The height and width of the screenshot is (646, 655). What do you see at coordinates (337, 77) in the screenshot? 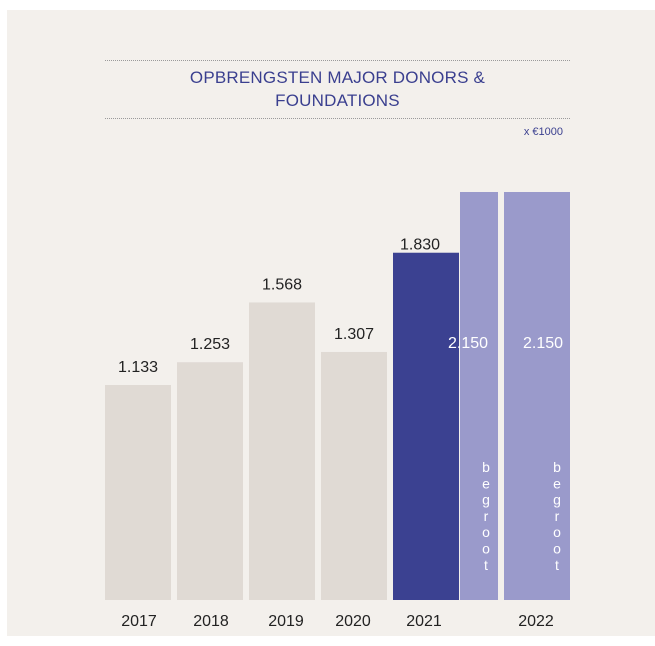
I see `chart-title-line-1: OPBRENGSTEN MAJOR DONORS &` at bounding box center [337, 77].